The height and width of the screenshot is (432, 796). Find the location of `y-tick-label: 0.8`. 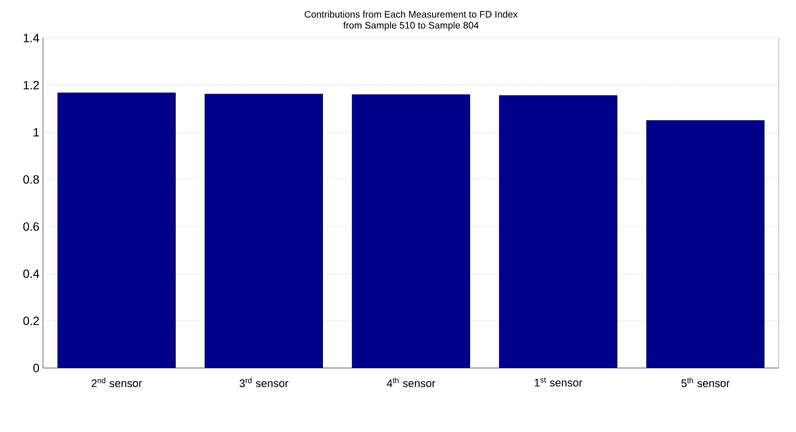

y-tick-label: 0.8 is located at coordinates (31, 179).